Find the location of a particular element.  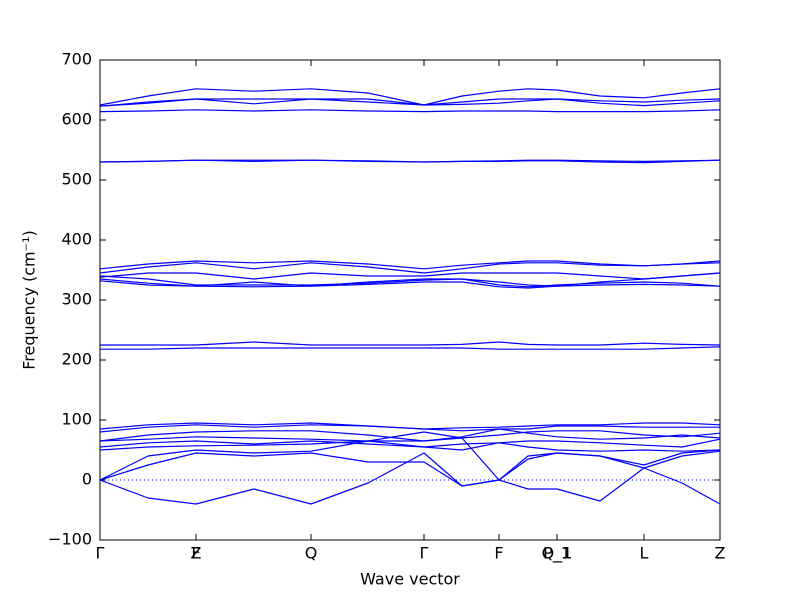

y-tick-label: 200 is located at coordinates (76, 359).